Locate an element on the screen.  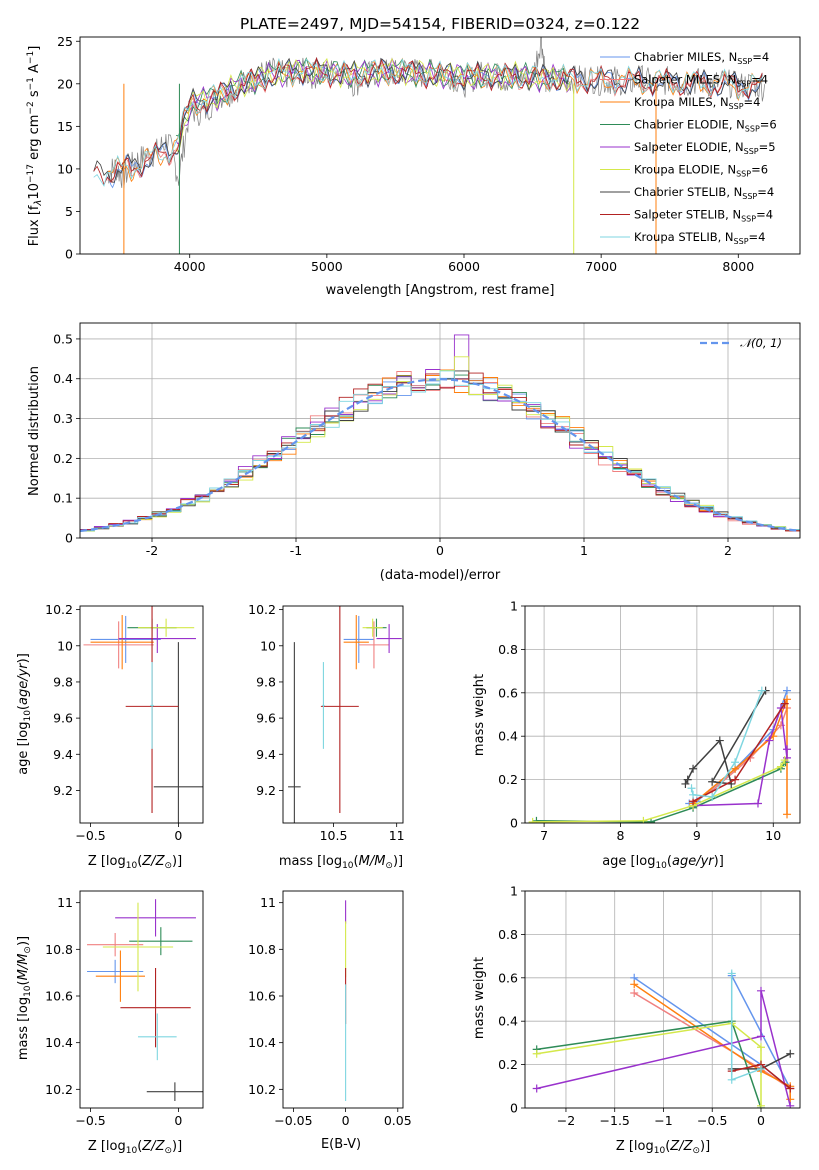
weight-lines is located at coordinates (663, 1038).